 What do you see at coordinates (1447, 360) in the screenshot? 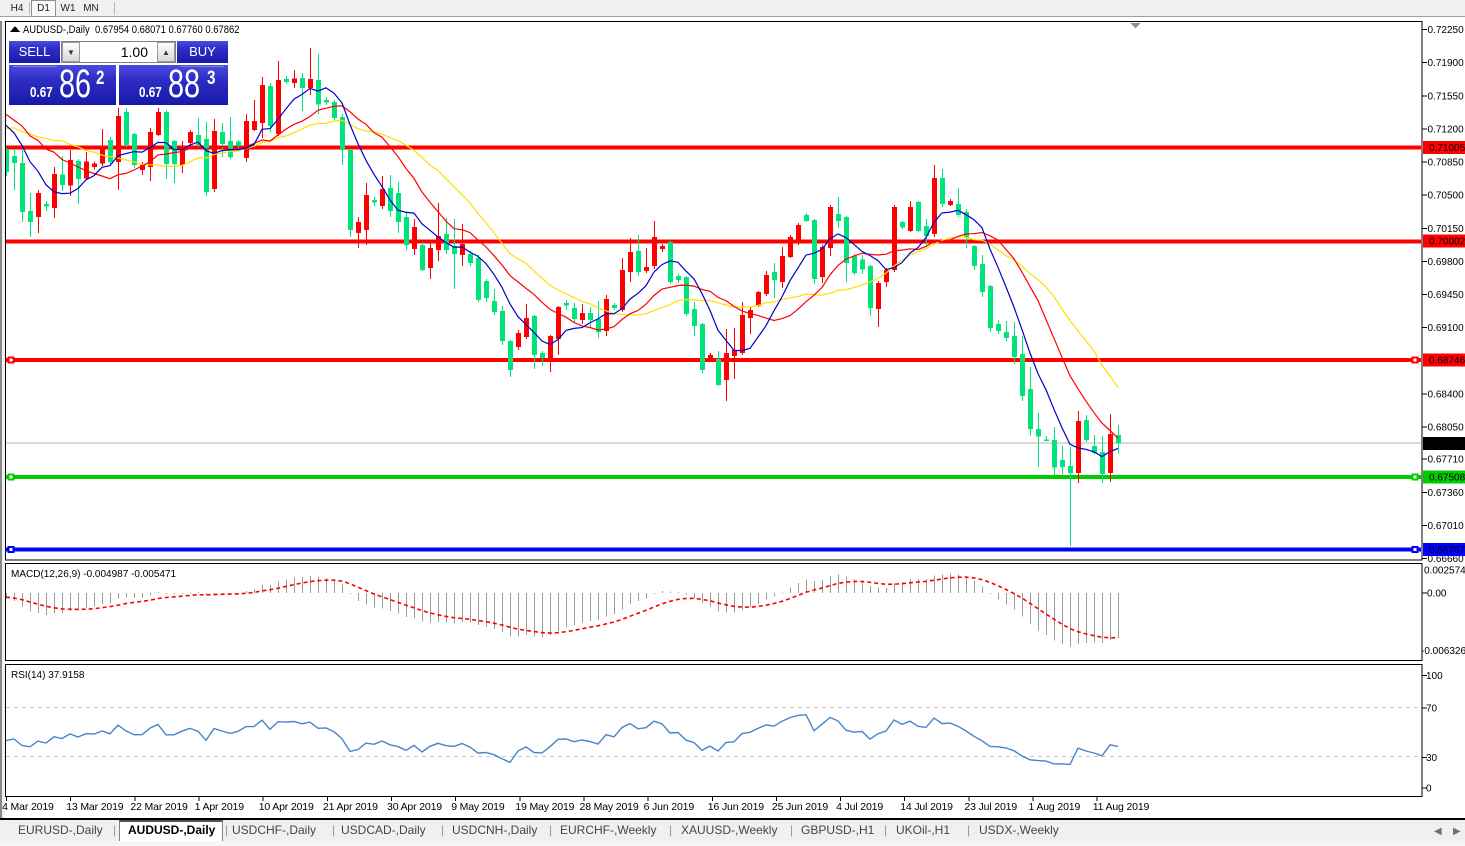
I see `svg-text: 0.68746` at bounding box center [1447, 360].